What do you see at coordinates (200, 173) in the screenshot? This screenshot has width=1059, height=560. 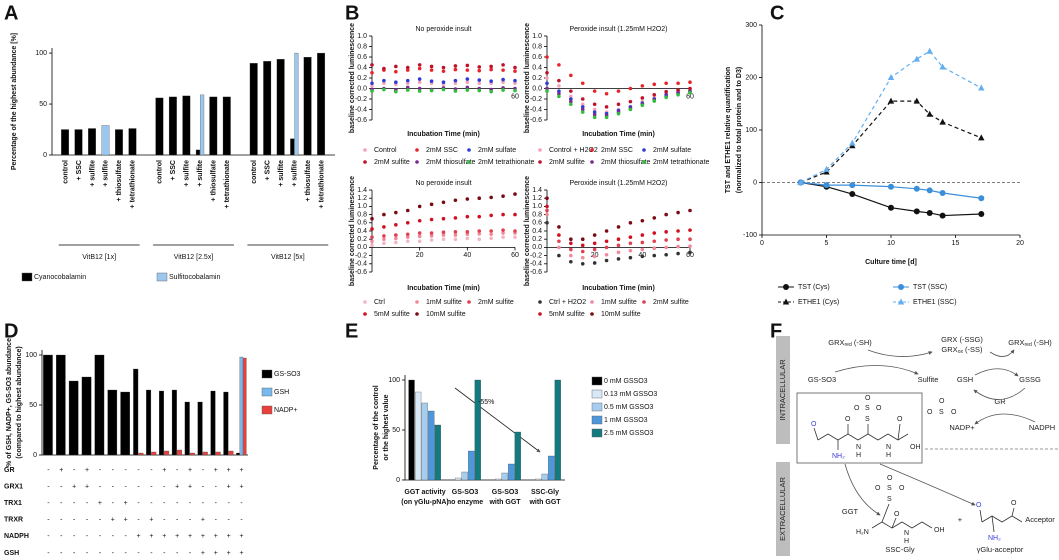 I see `x-tick-label: + sulfite` at bounding box center [200, 173].